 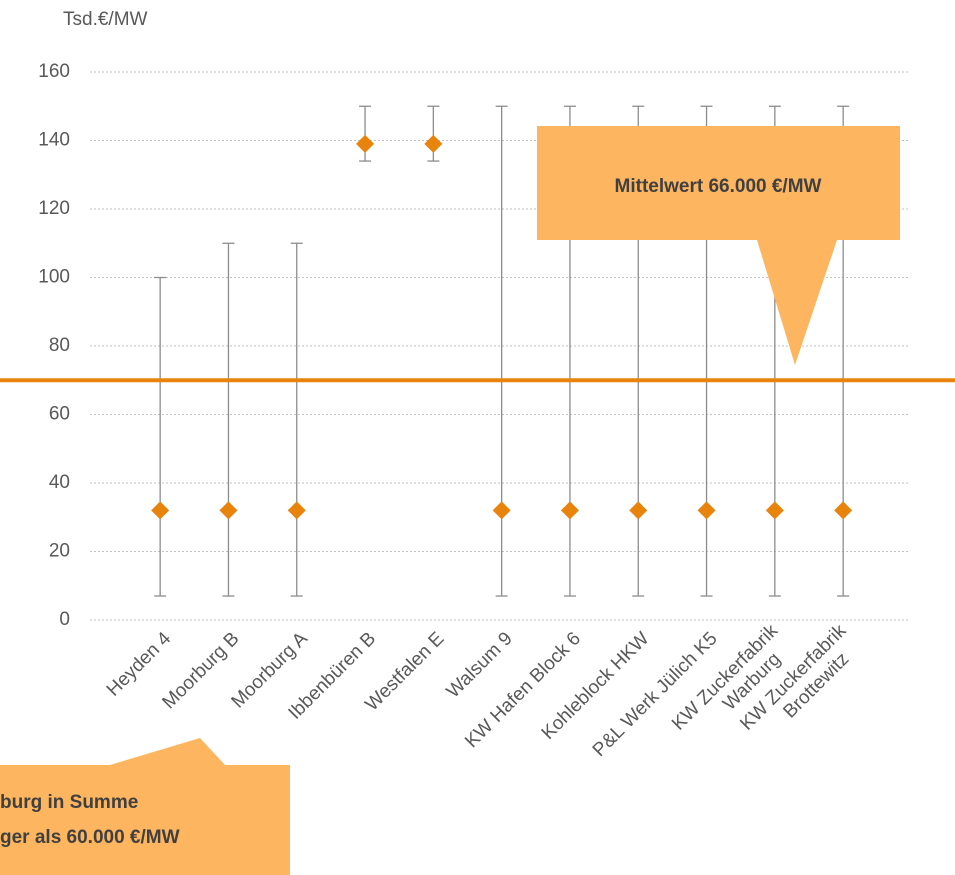 I want to click on y-tick-label: 80, so click(x=59, y=345).